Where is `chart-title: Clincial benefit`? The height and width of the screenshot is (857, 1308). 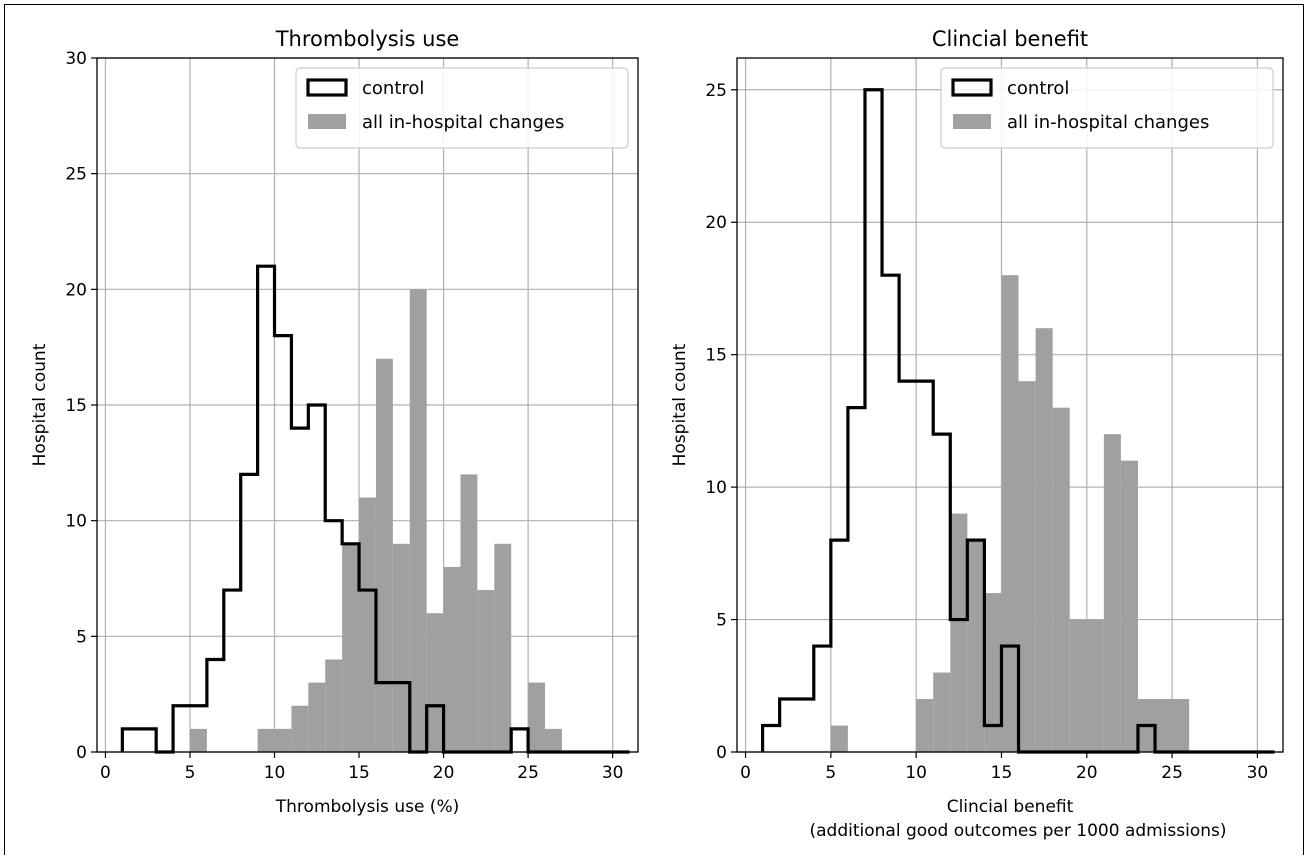
chart-title: Clincial benefit is located at coordinates (1010, 39).